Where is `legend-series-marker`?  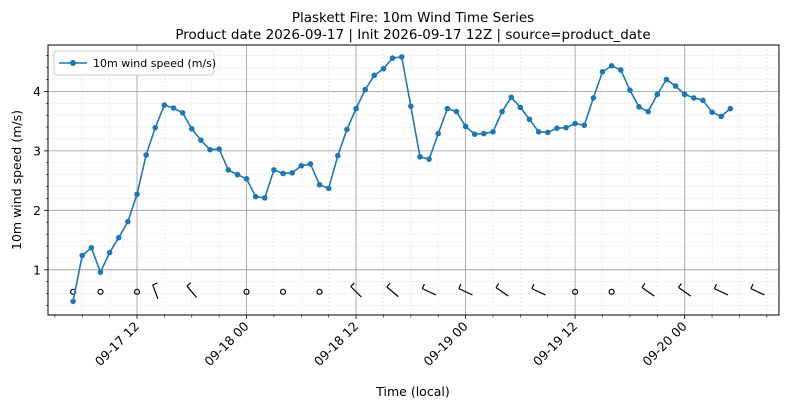
legend-series-marker is located at coordinates (73, 63).